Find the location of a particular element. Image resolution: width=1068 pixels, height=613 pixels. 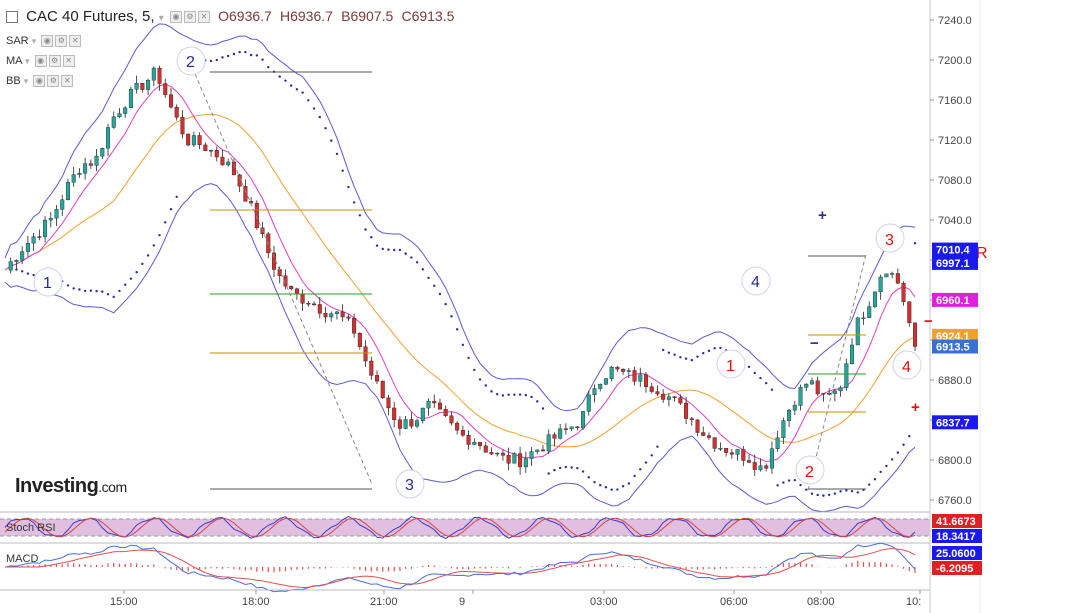

x-tick-label: 15:00 is located at coordinates (124, 602).